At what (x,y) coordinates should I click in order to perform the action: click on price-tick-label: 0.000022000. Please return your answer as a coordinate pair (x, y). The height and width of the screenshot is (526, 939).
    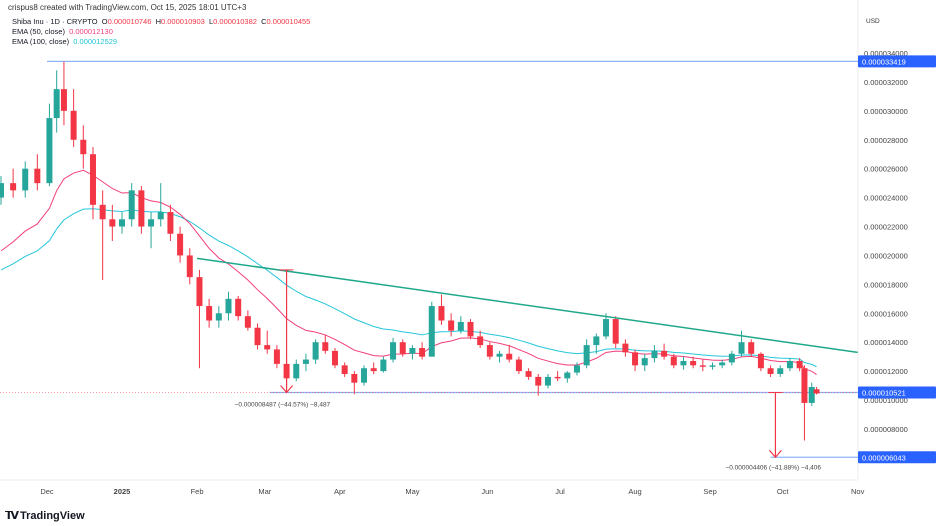
    Looking at the image, I should click on (886, 227).